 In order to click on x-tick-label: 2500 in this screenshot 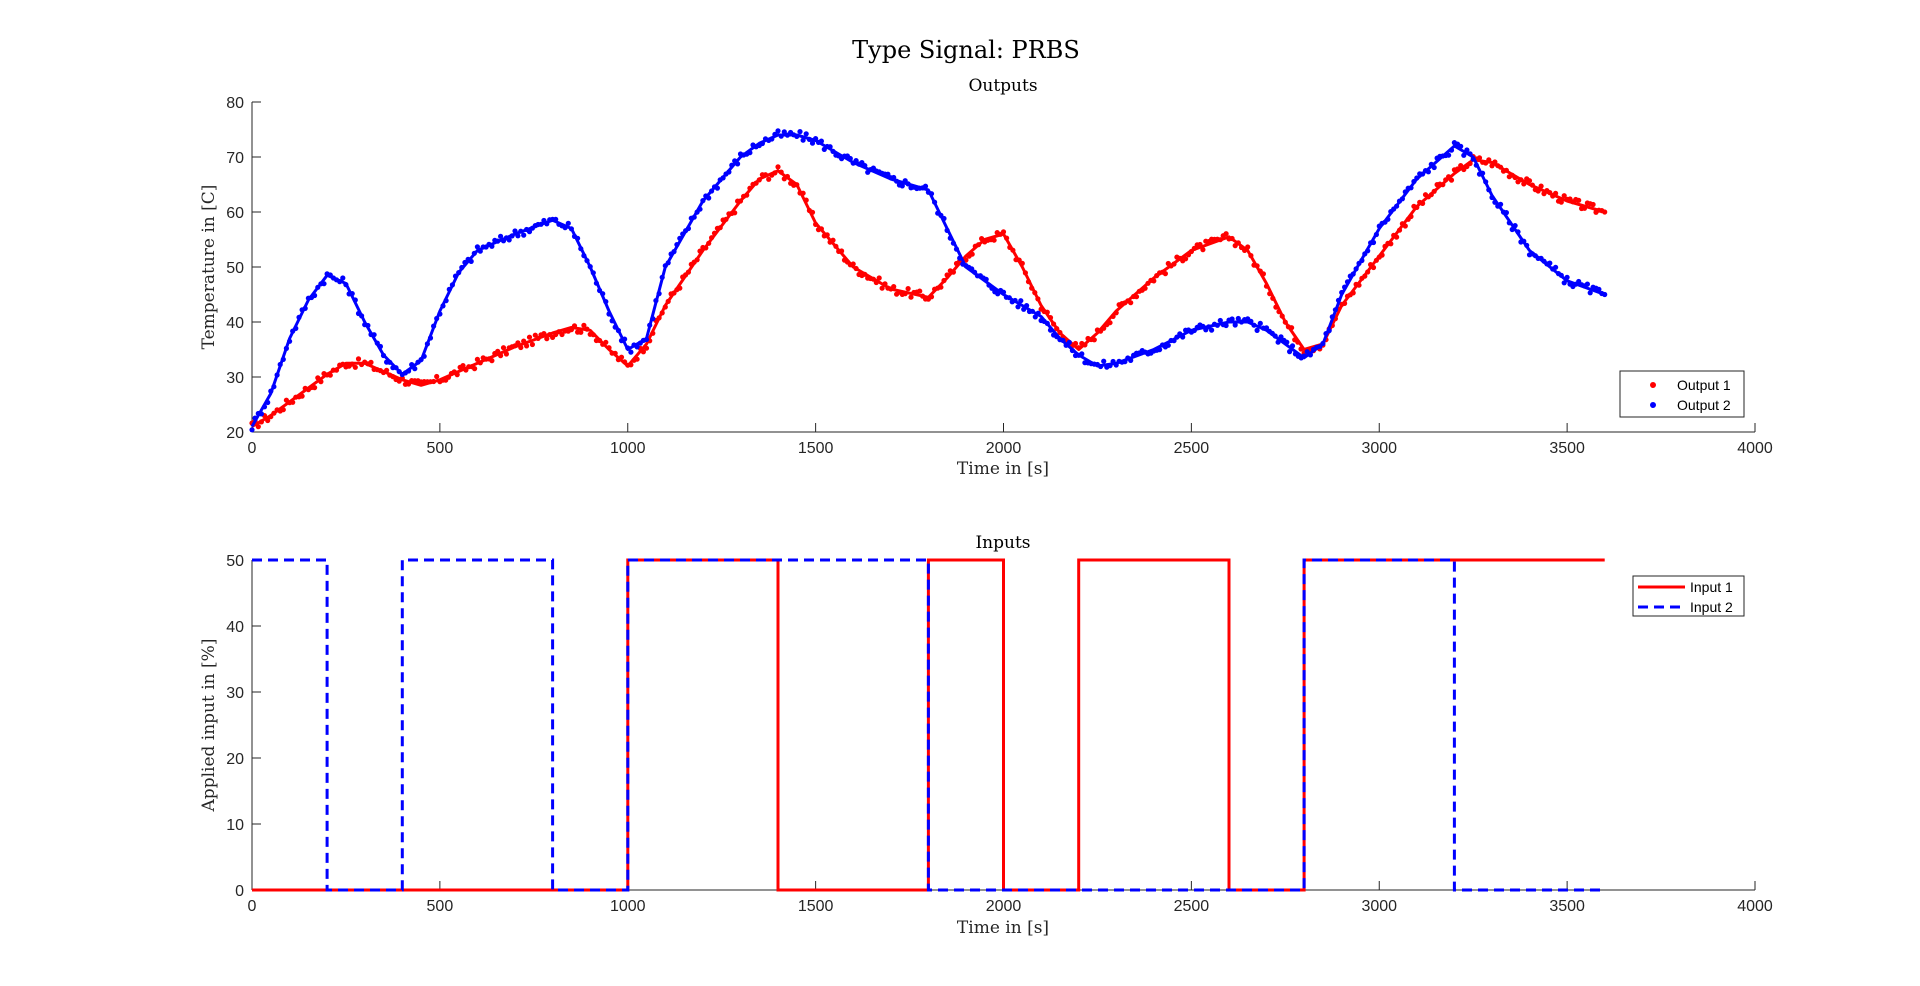, I will do `click(1192, 906)`.